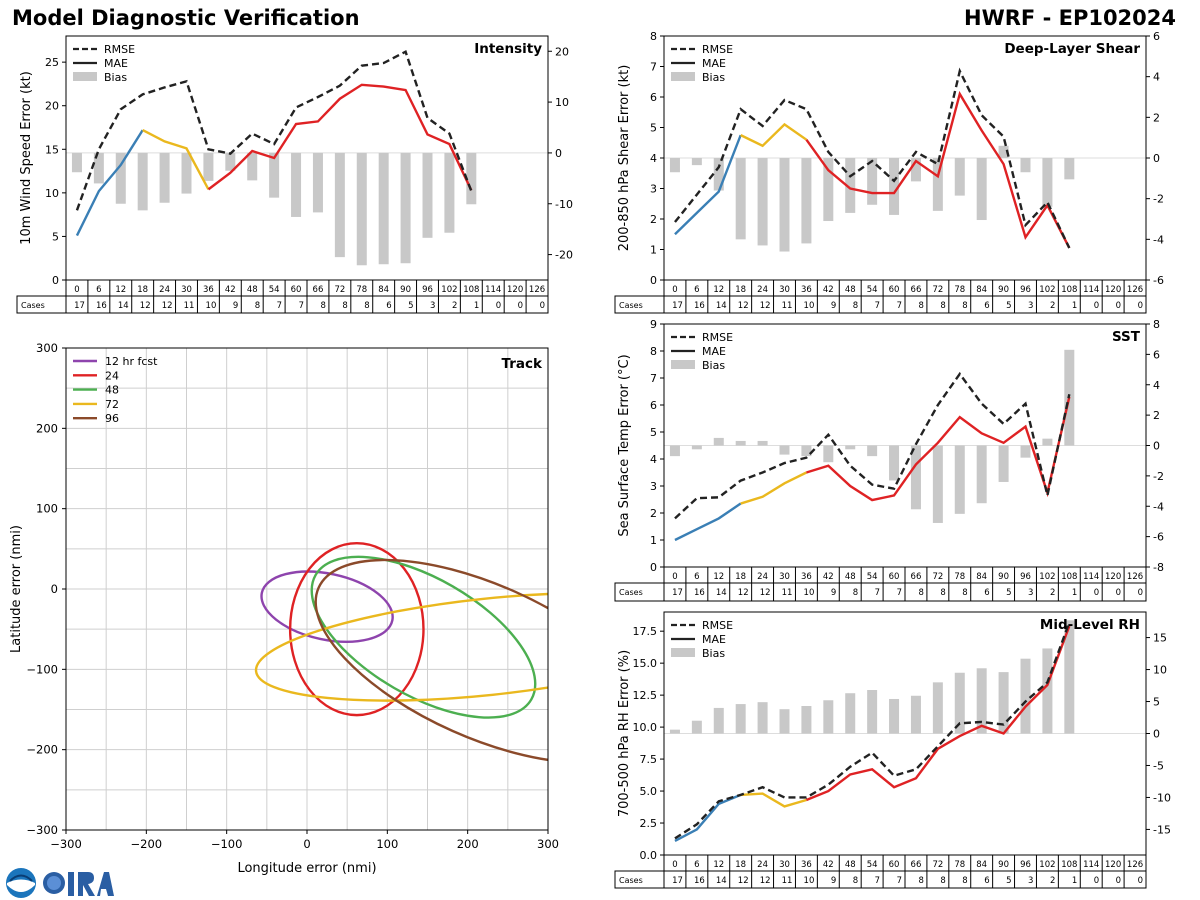 The height and width of the screenshot is (900, 1200). I want to click on y2-tick-label: -10, so click(1162, 797).